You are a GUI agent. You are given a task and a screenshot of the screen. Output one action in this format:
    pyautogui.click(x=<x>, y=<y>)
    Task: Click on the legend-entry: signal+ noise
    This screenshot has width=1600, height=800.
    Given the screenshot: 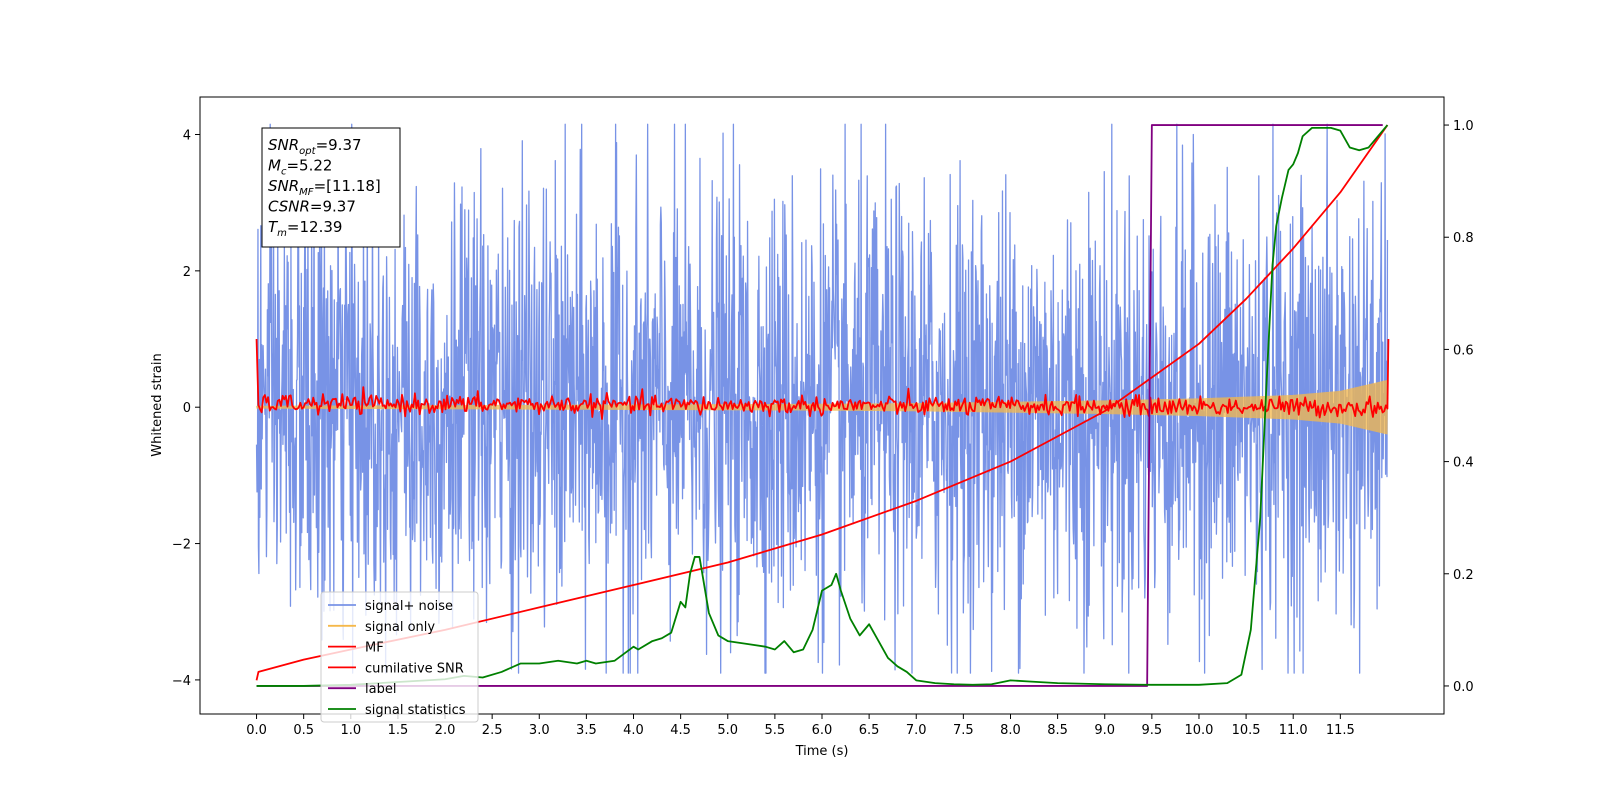 What is the action you would take?
    pyautogui.click(x=409, y=606)
    